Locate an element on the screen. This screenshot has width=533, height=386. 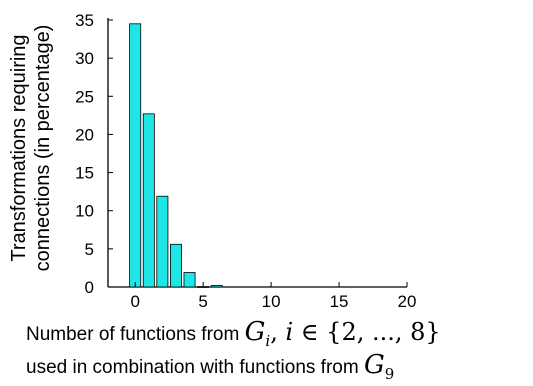
x-tick-label-5: 5 is located at coordinates (202, 301).